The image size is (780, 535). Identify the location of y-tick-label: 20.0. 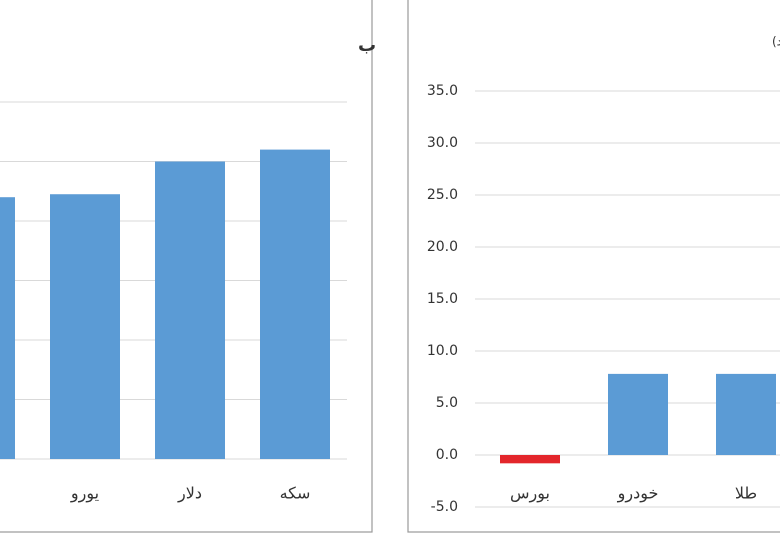
(442, 247).